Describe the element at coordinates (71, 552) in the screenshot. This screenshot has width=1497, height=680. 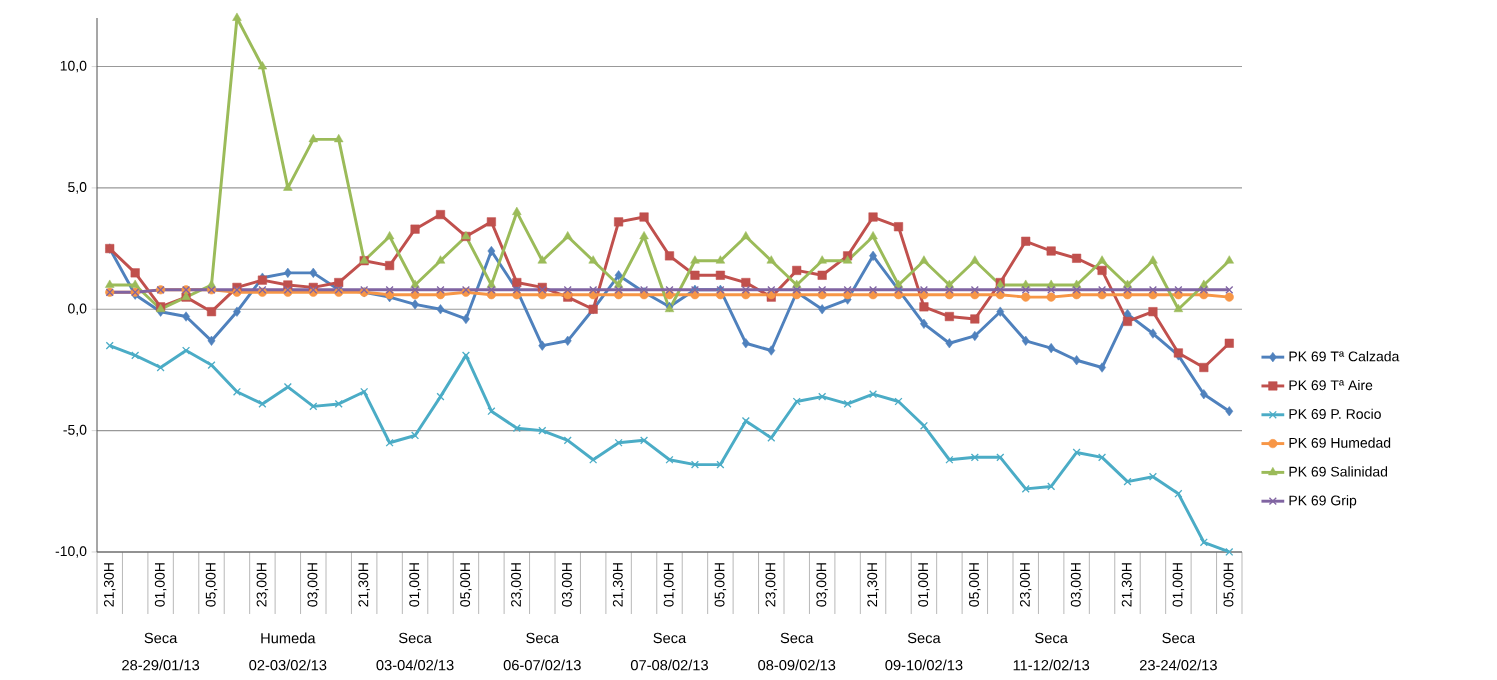
I see `y-tick-label: -10,0` at that location.